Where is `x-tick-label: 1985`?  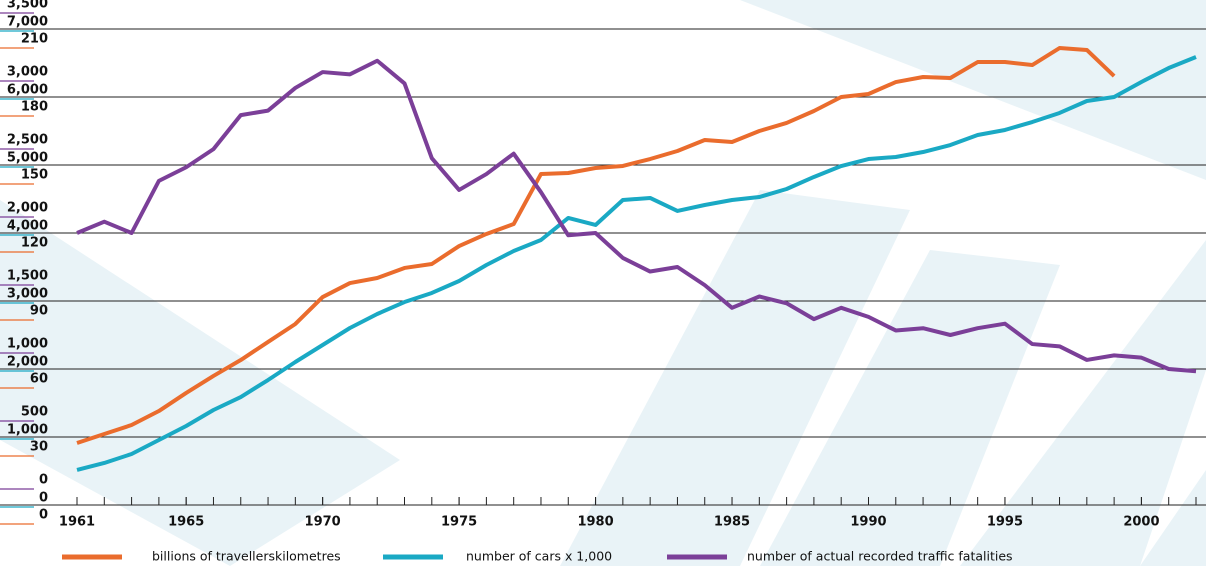
x-tick-label: 1985 is located at coordinates (732, 522).